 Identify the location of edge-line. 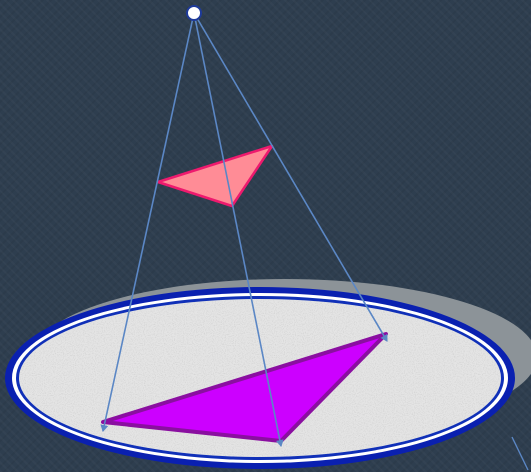
(520, 453).